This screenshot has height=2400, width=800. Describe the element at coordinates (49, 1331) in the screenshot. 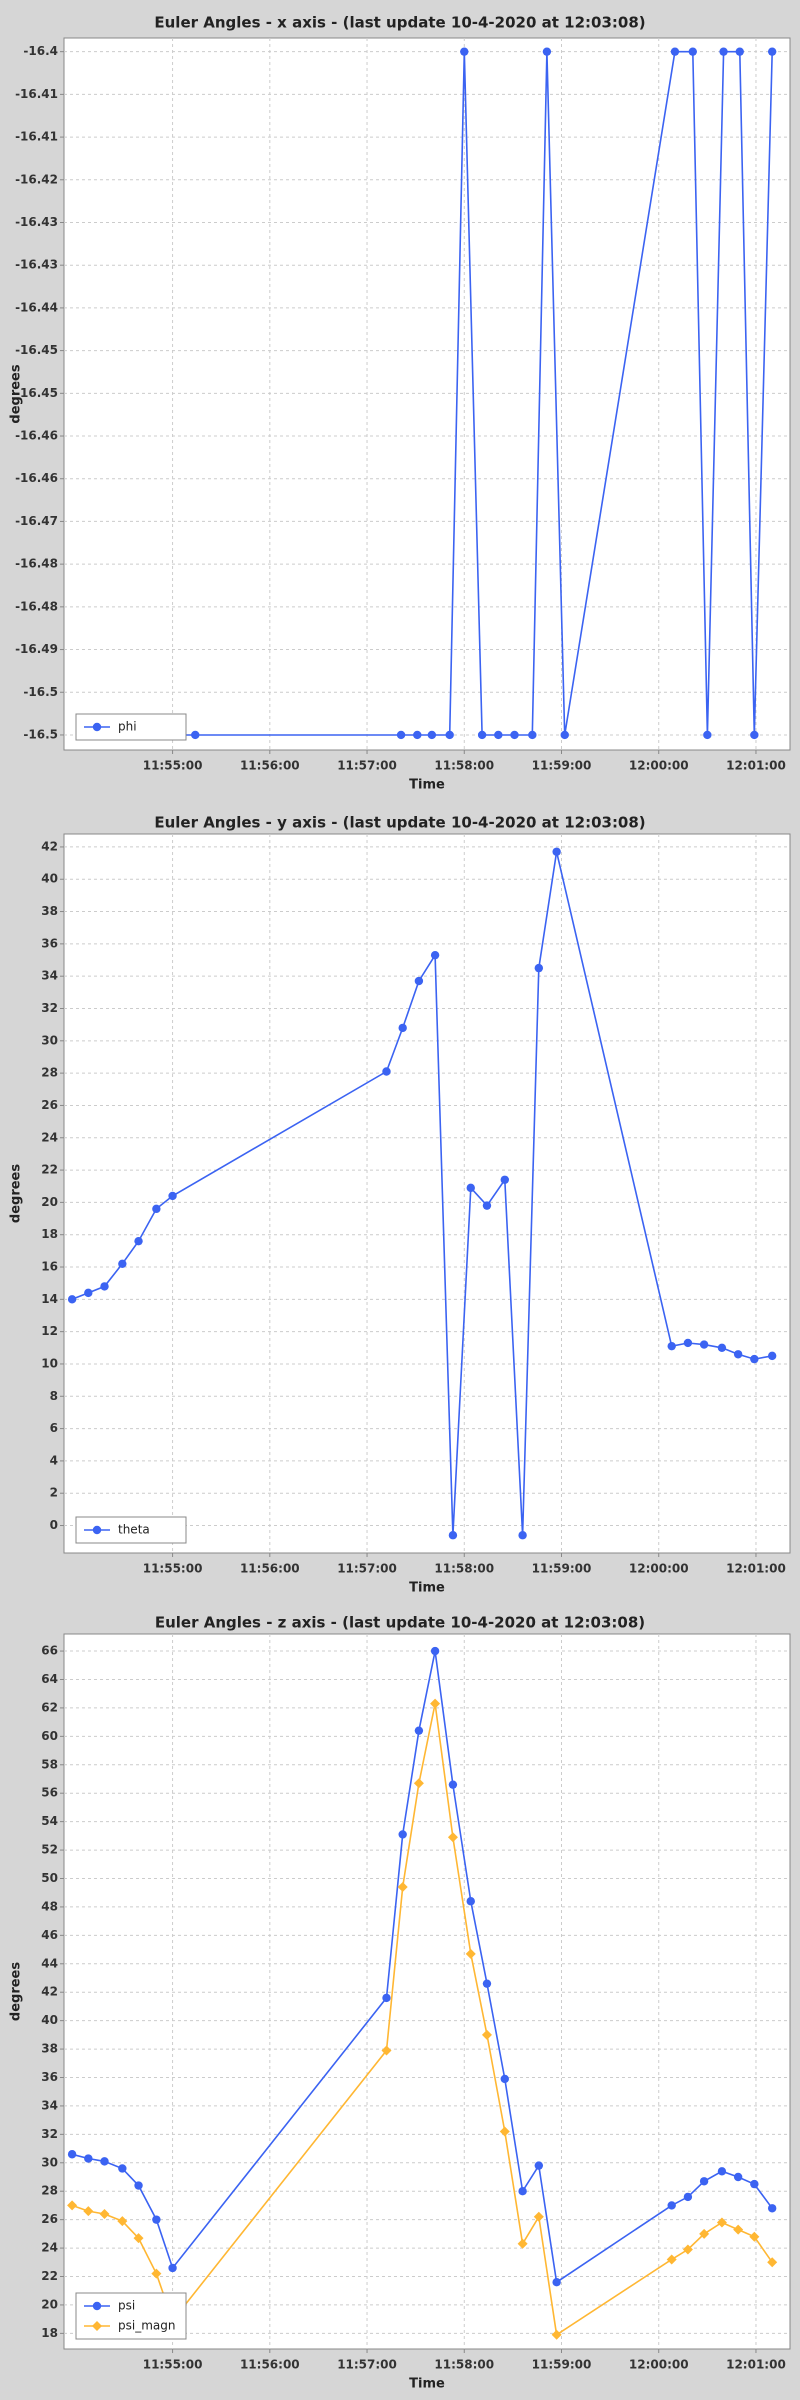

I see `y-tick-label: 12` at that location.